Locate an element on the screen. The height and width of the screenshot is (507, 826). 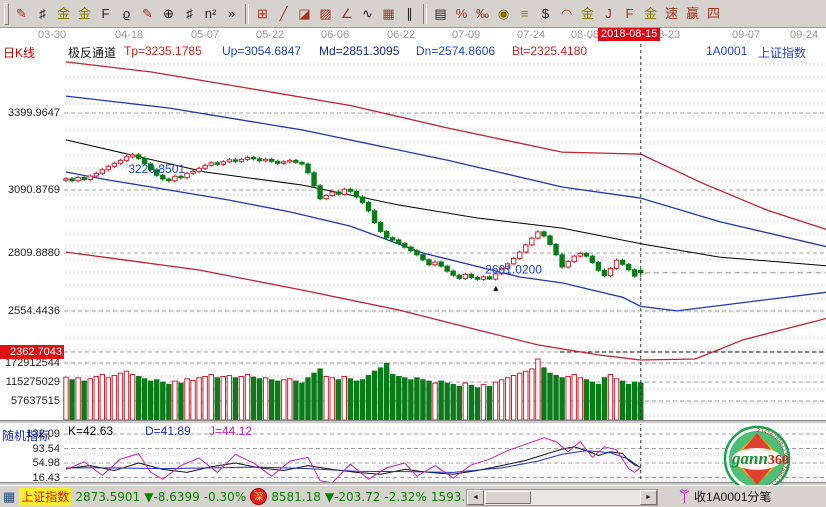
pane-label-daily-kline: 日K线 is located at coordinates (19, 53).